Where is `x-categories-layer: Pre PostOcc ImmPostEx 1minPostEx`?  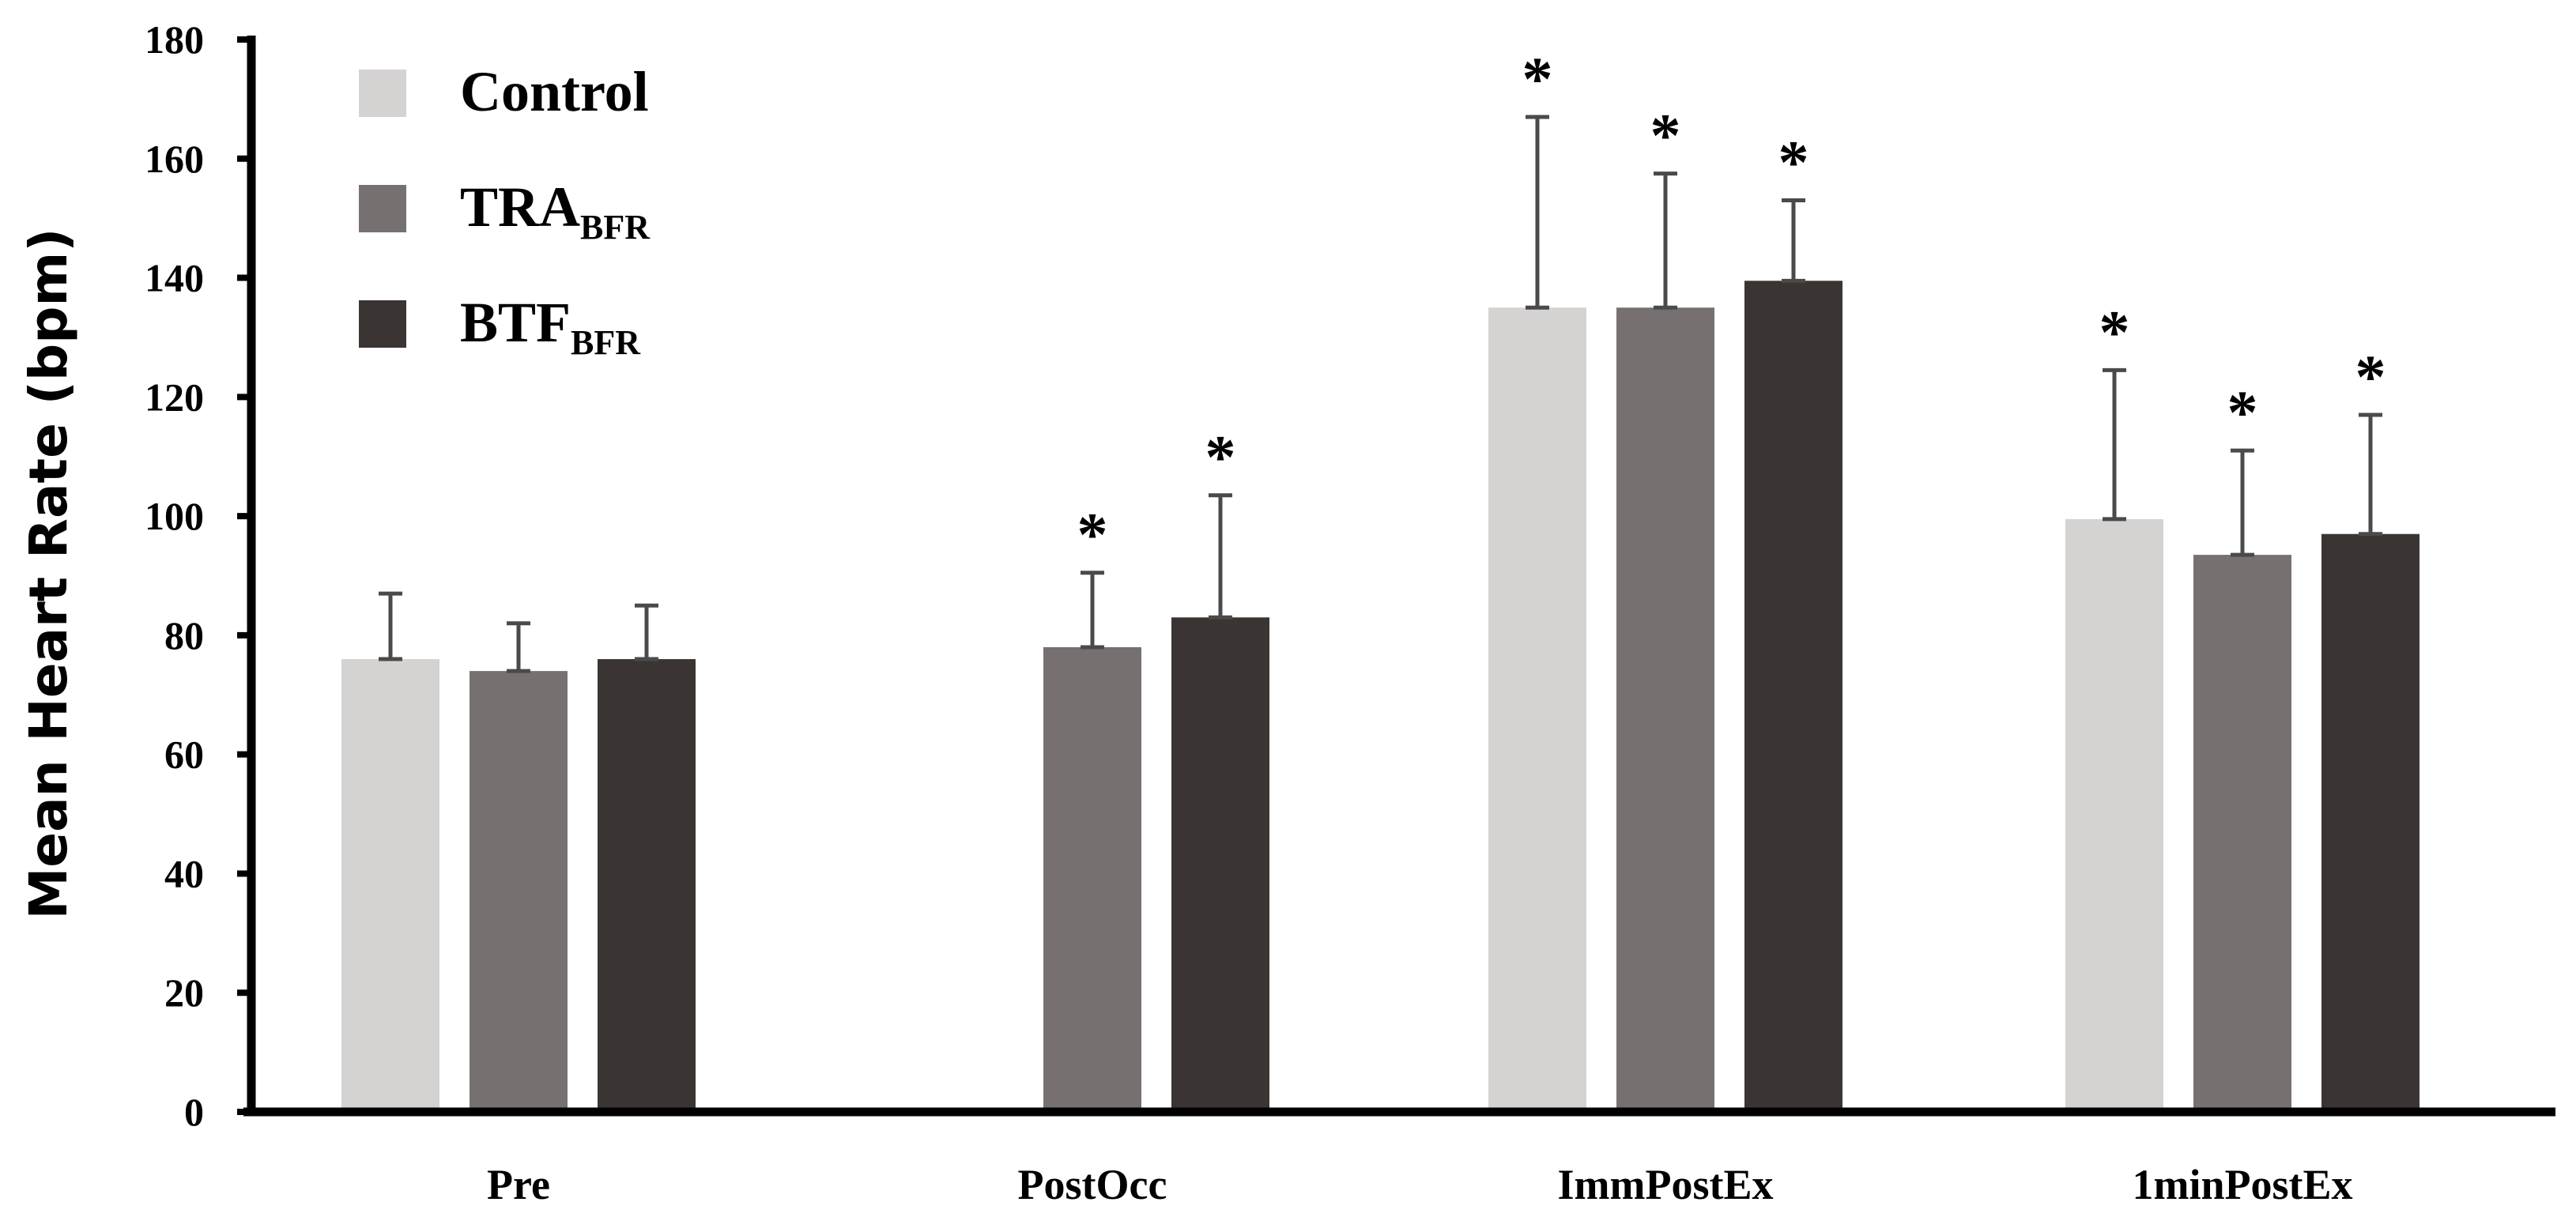 x-categories-layer: Pre PostOcc ImmPostEx 1minPostEx is located at coordinates (1419, 1184).